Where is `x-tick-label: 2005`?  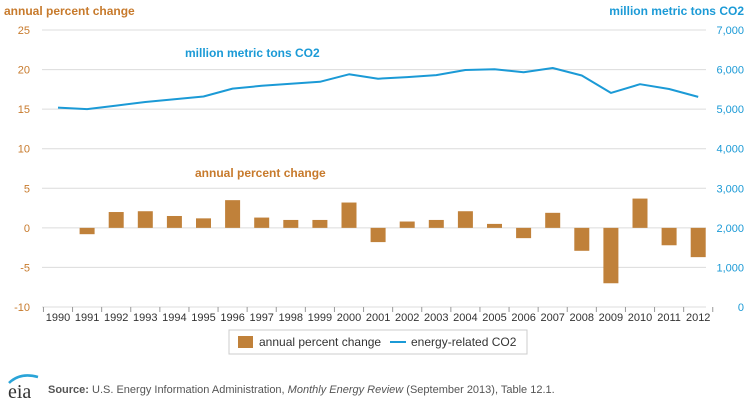
x-tick-label: 2005 is located at coordinates (494, 318).